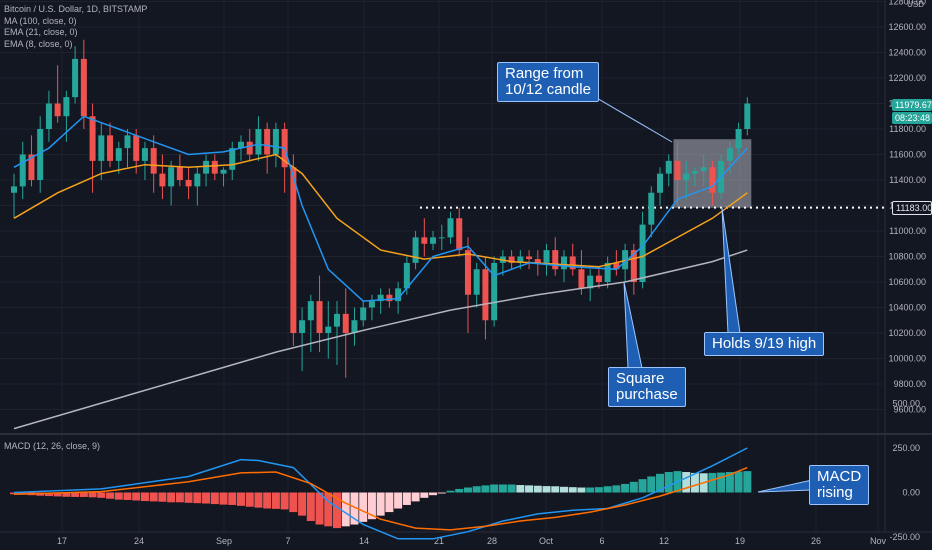 Image resolution: width=932 pixels, height=550 pixels. I want to click on legend-ema8: EMA (8, close, 0), so click(38, 43).